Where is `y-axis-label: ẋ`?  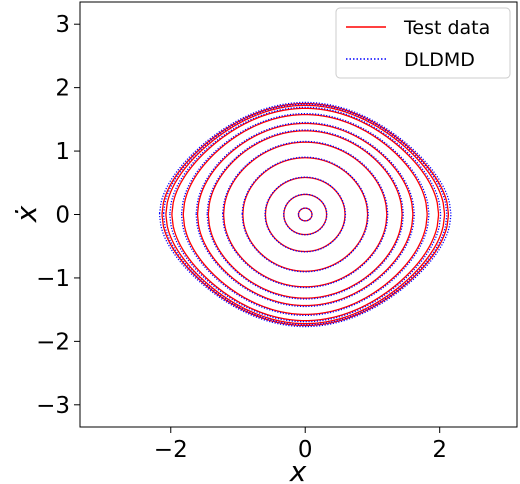 y-axis-label: ẋ is located at coordinates (26, 214).